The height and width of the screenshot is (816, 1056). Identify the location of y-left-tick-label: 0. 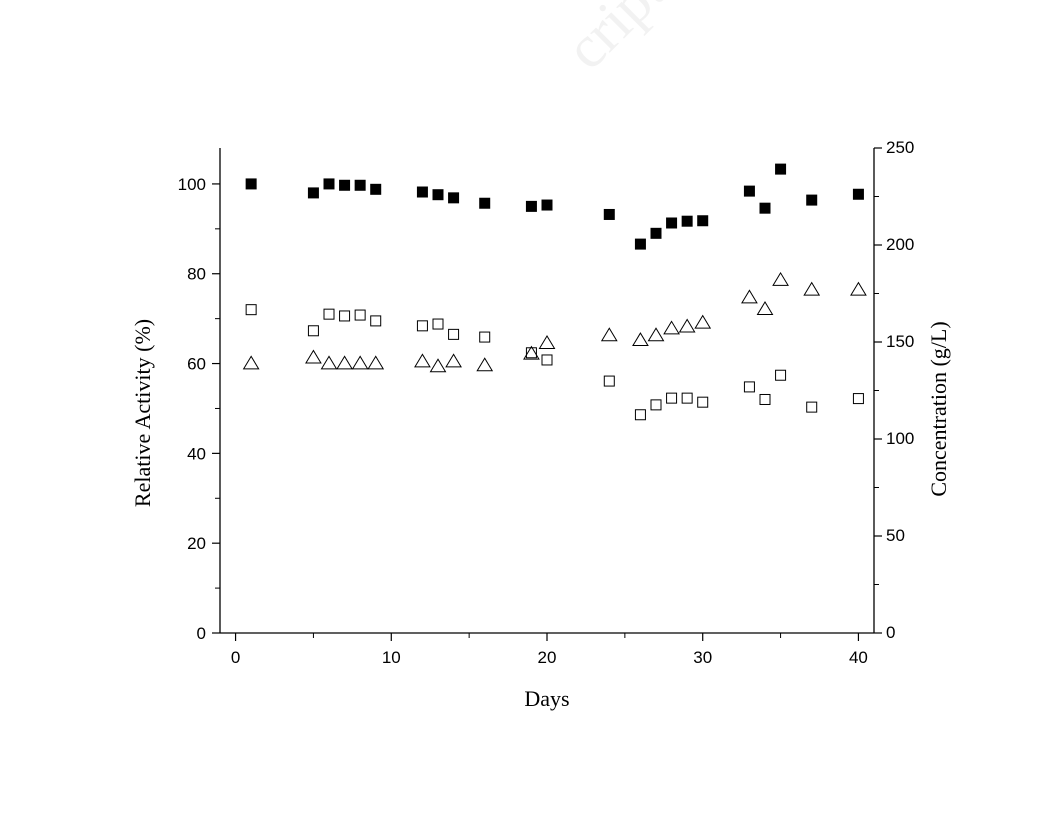
(201, 633).